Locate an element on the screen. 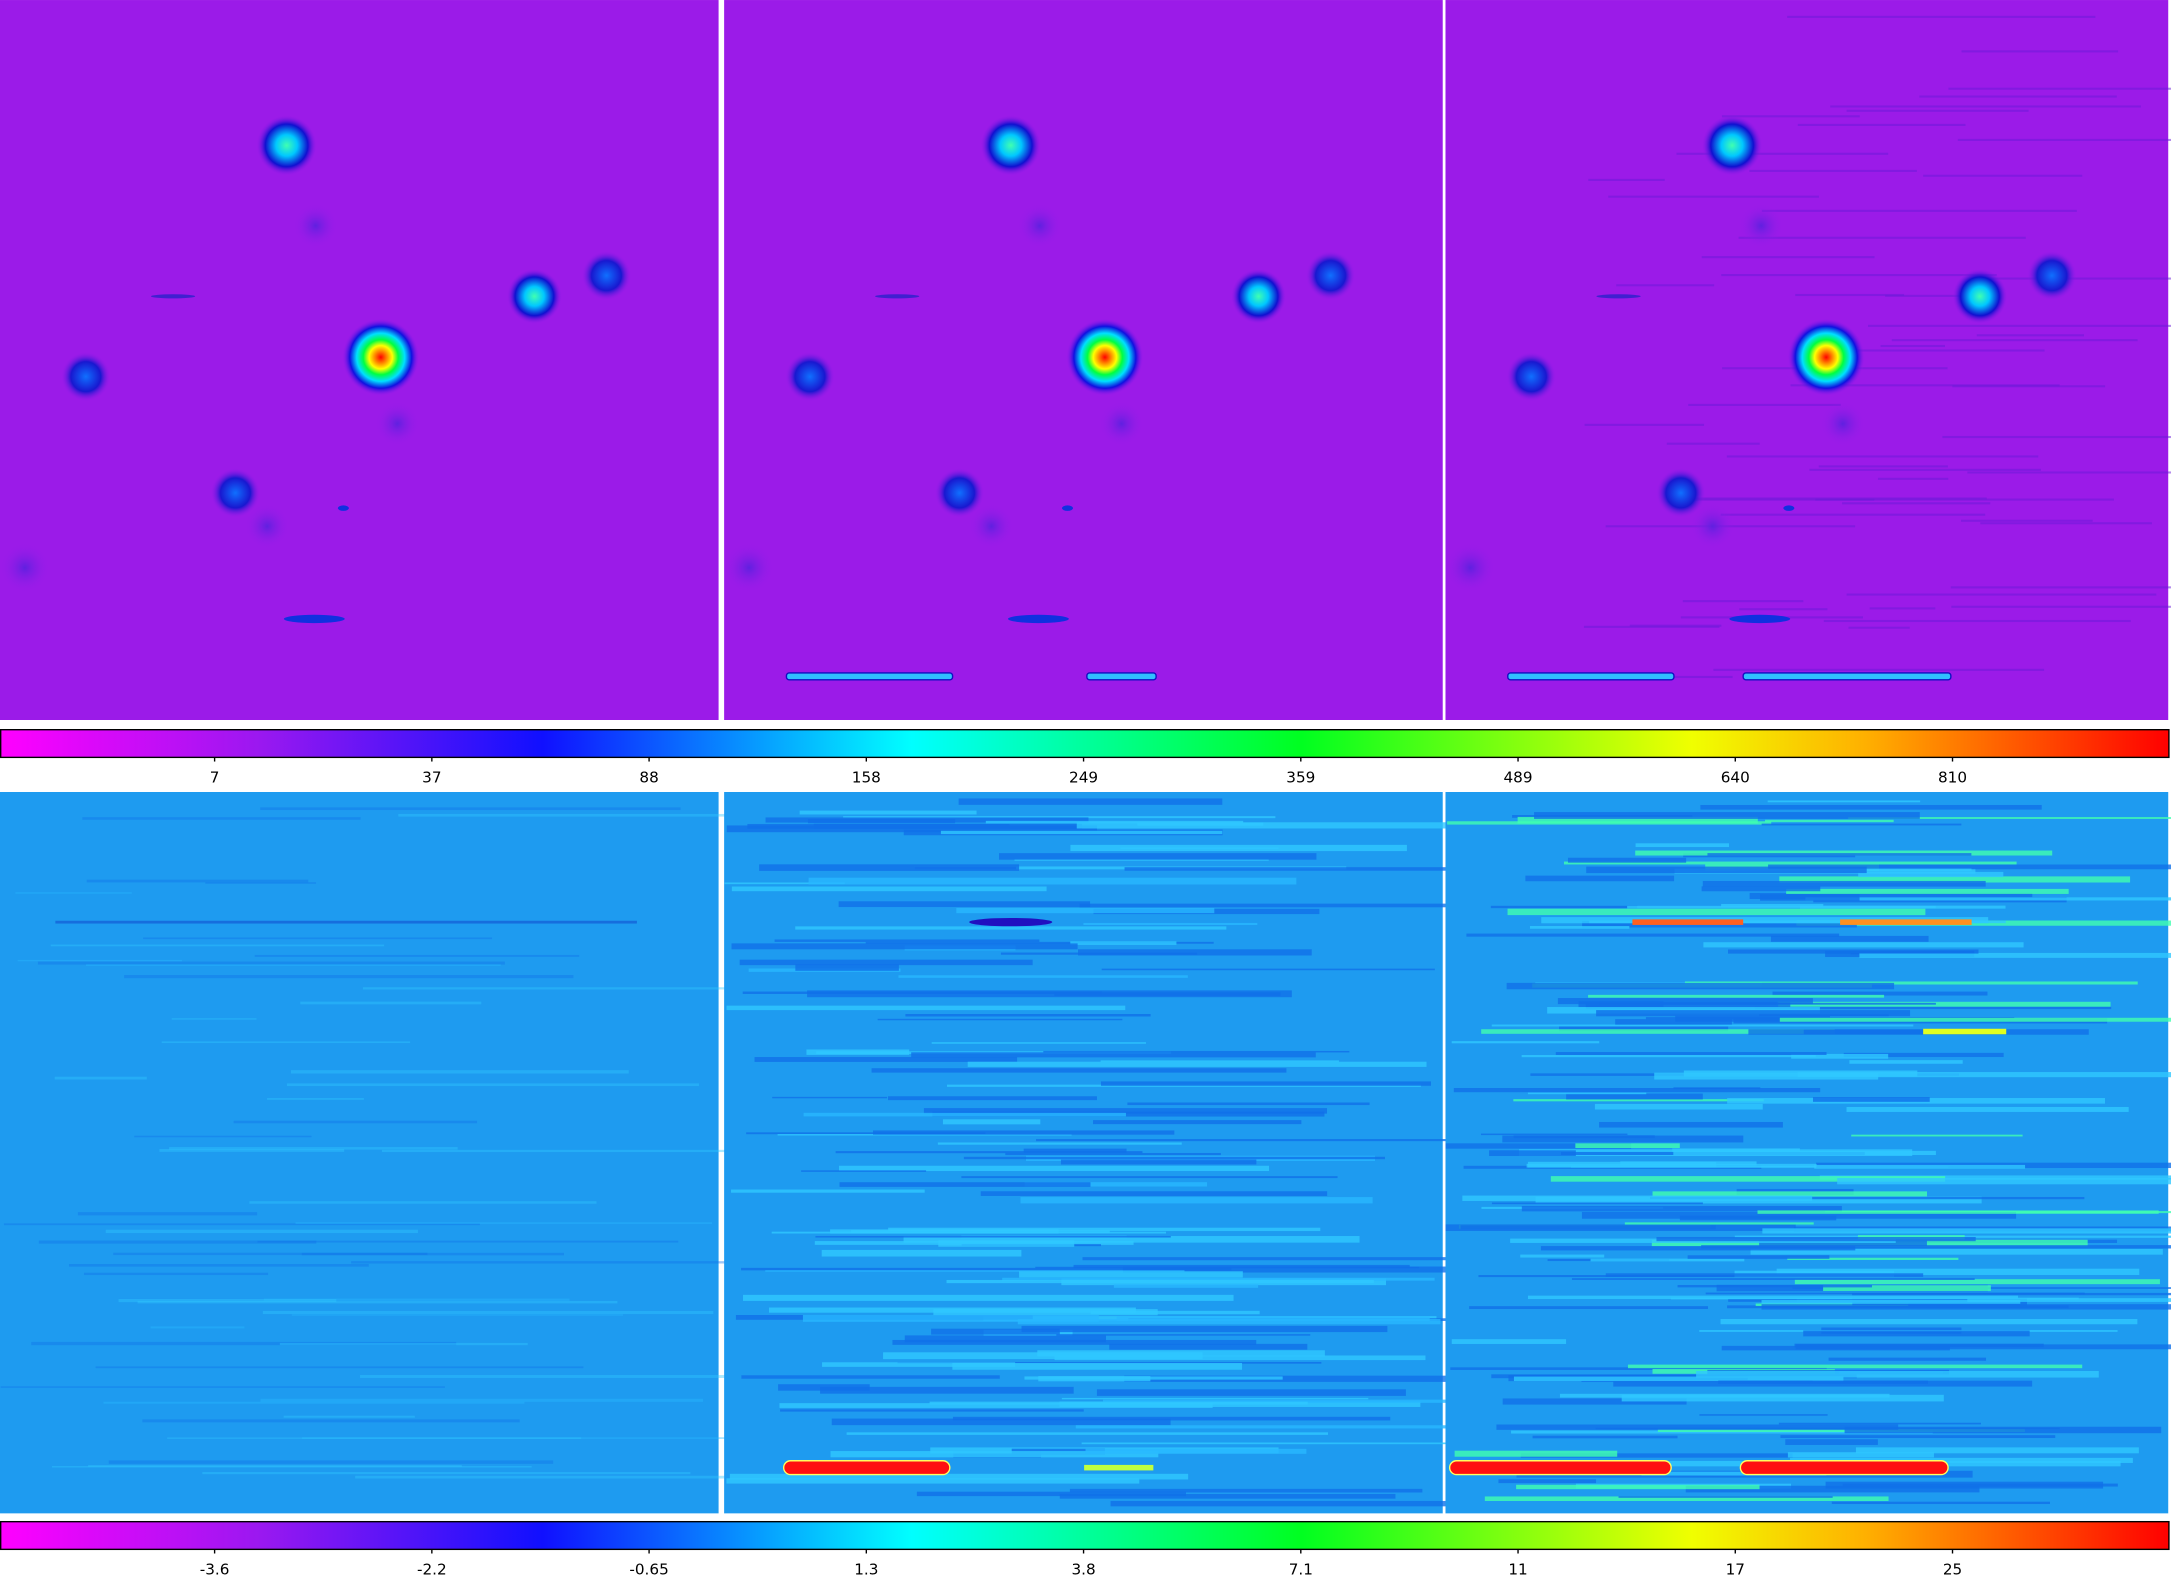 The height and width of the screenshot is (1575, 2171). colorbar-tick-label: 3.8 is located at coordinates (1083, 1567).